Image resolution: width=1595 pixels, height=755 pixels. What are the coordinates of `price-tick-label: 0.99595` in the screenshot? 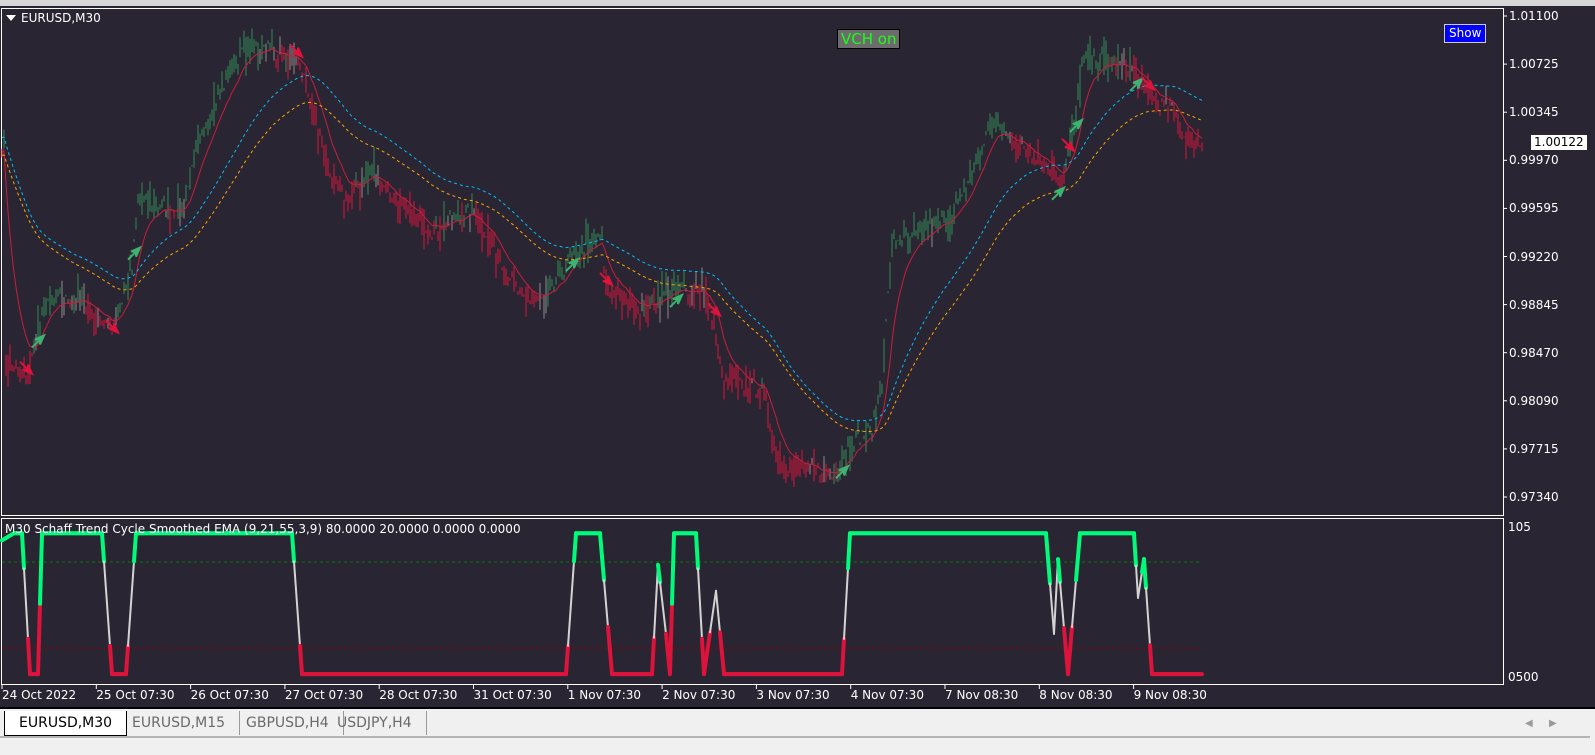 It's located at (1534, 208).